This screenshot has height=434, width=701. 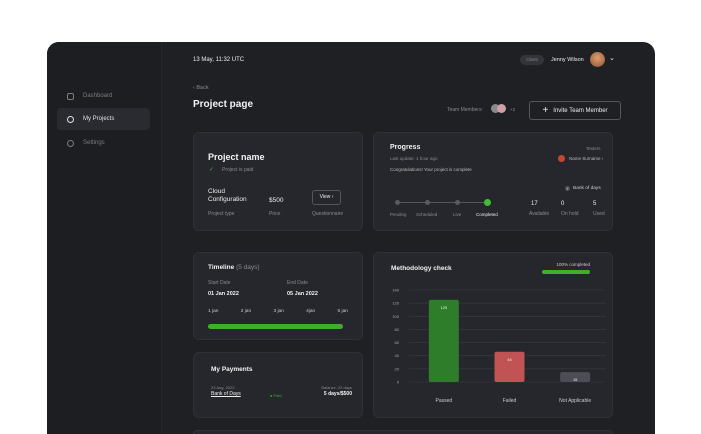 I want to click on chevron-down-icon: ⌄, so click(x=612, y=58).